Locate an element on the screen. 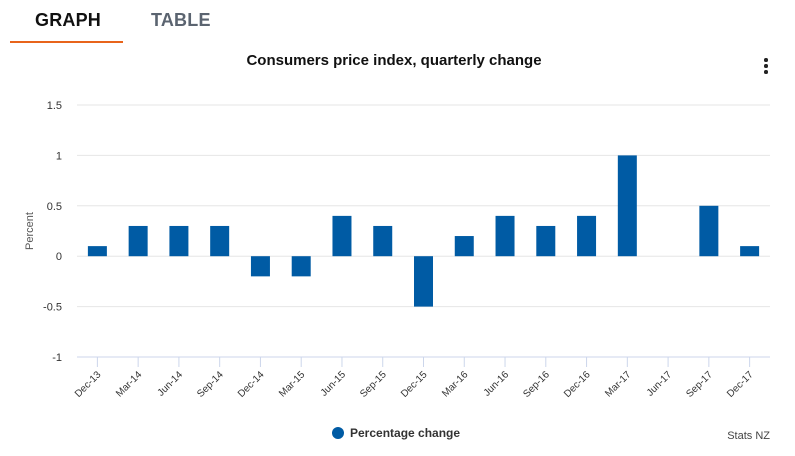 The image size is (795, 456). legend-item: Percentage change is located at coordinates (396, 433).